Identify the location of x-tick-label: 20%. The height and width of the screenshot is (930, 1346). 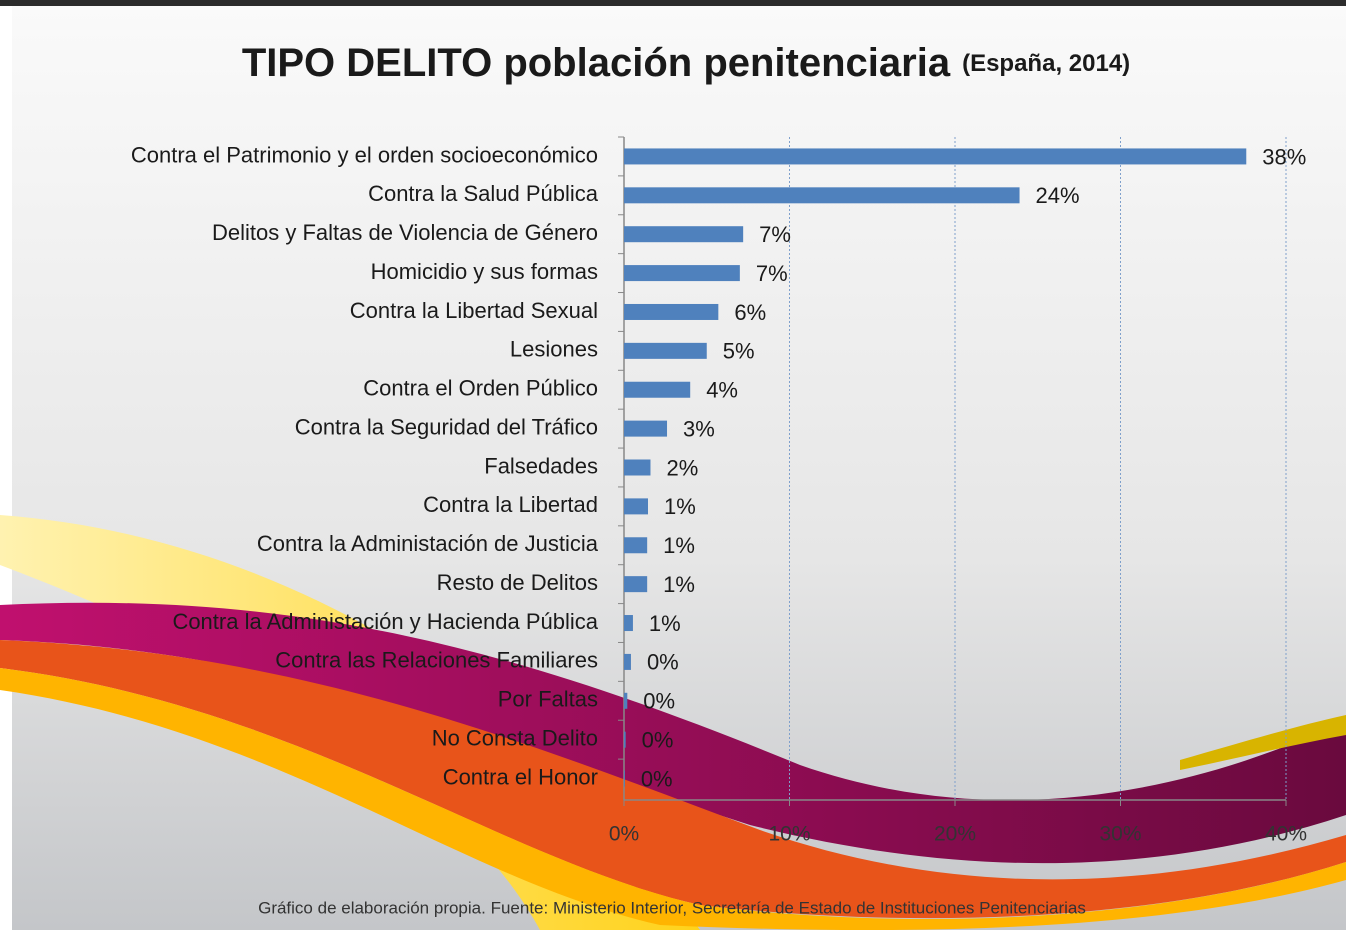
(955, 834).